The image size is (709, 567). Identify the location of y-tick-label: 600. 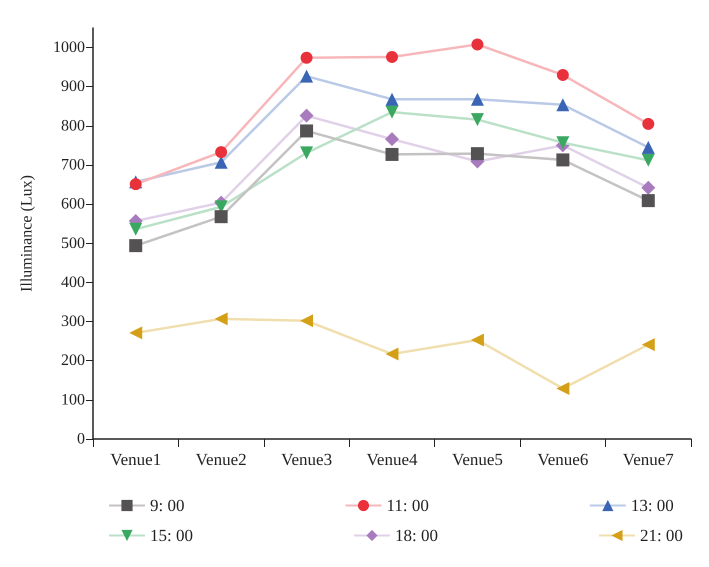
(73, 204).